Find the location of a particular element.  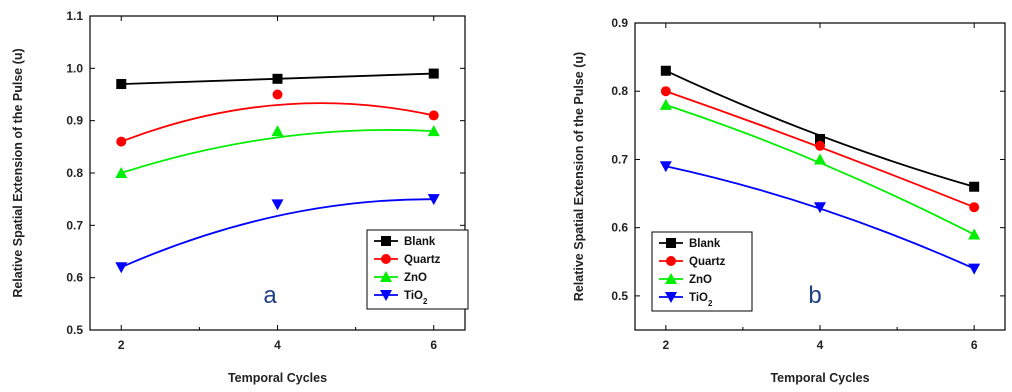

y-tick-label: 1.1 is located at coordinates (74, 16).